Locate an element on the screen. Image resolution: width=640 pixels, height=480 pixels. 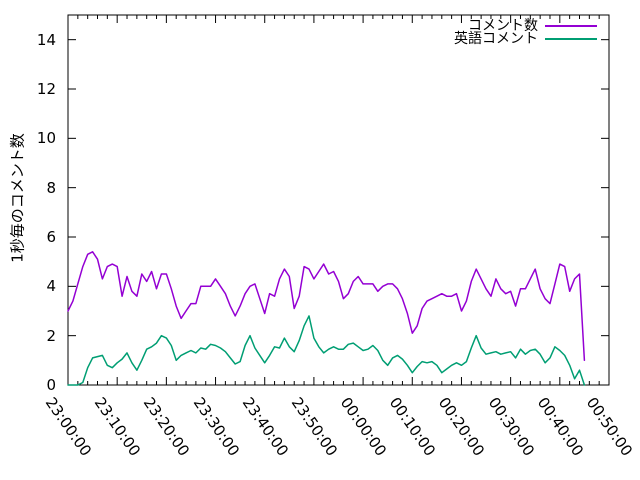
y-tick-label: 14 is located at coordinates (46, 39).